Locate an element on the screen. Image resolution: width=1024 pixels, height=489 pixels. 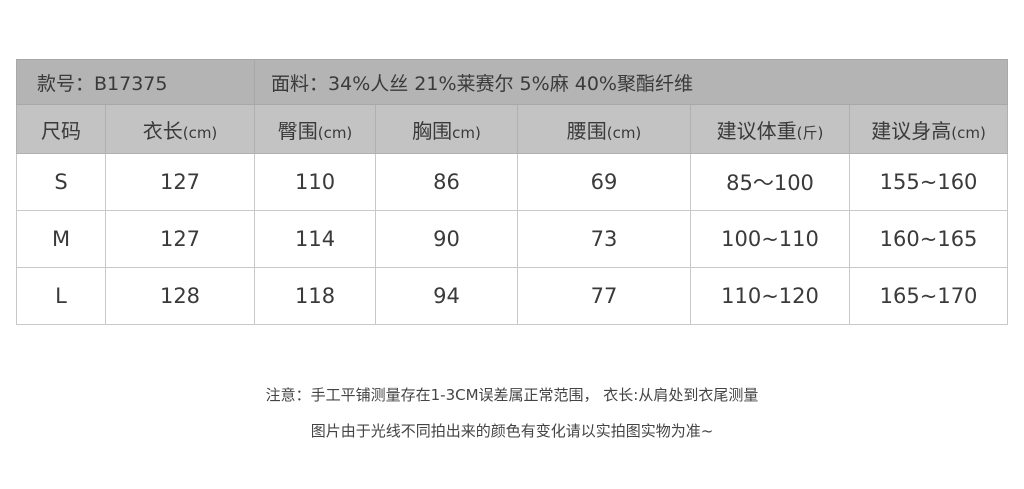
measurement-note: 注意：手工平铺测量存在1-3CM误差属正常范围， 衣长:从肩处到衣尾测量 is located at coordinates (512, 395).